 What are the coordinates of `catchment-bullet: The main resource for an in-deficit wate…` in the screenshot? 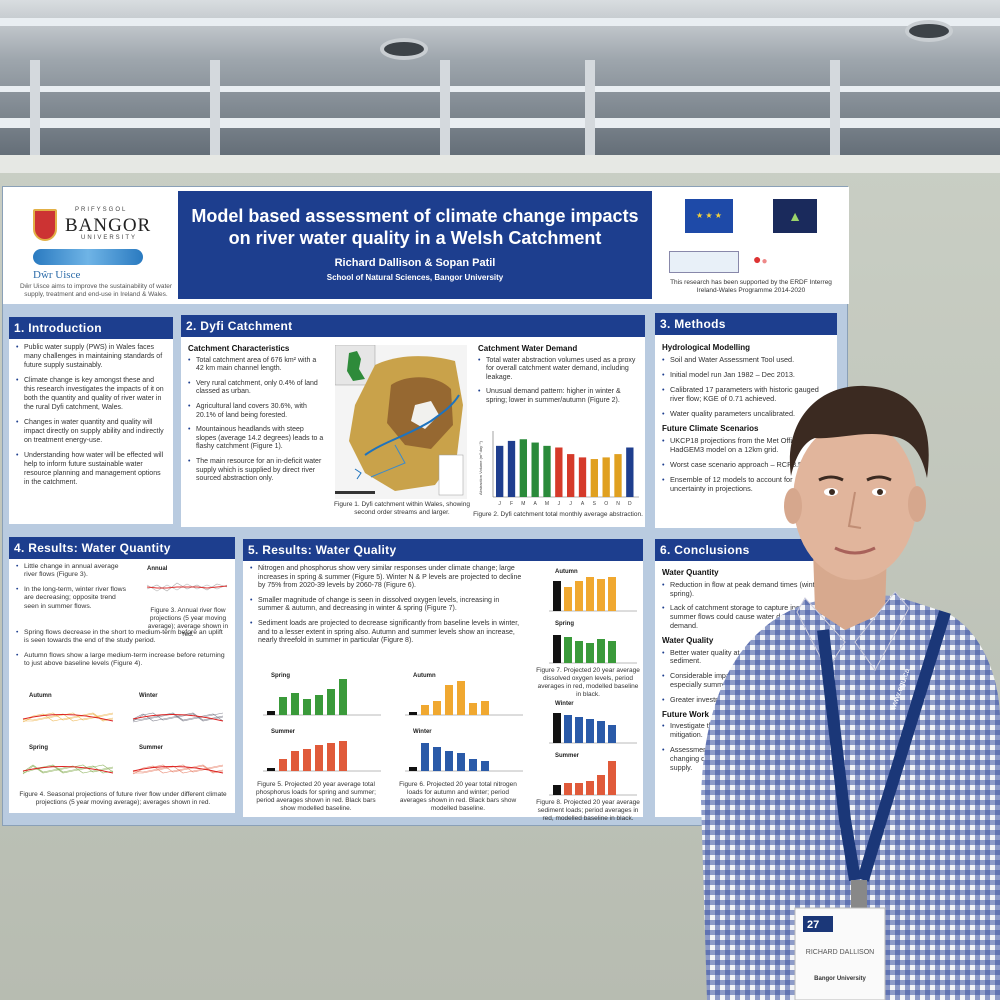 It's located at (256, 471).